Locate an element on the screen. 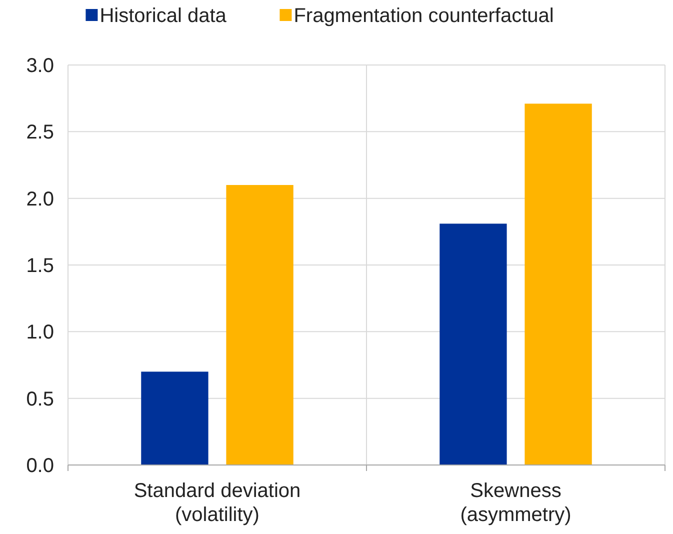 The image size is (673, 534). y-tick-label: 2.0 is located at coordinates (40, 199).